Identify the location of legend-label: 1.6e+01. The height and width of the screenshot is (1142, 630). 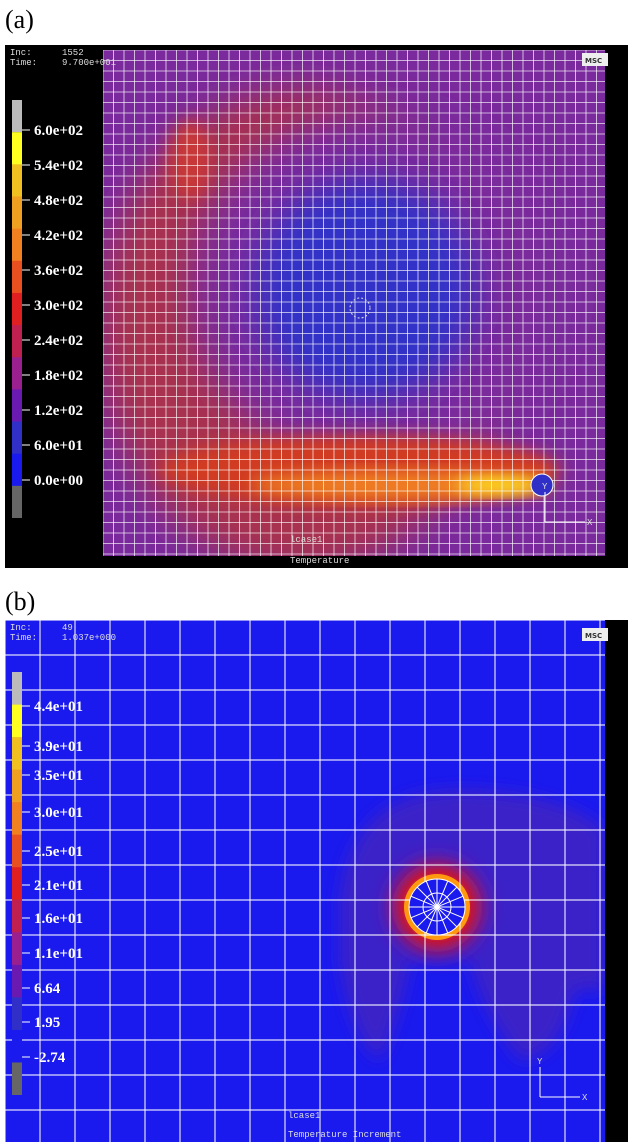
(58, 919).